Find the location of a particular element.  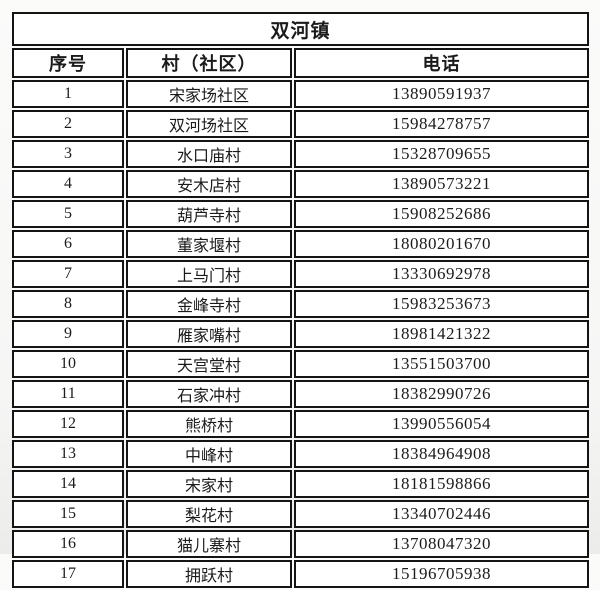

table-row: 4 安木店村 13890573221 is located at coordinates (300, 184).